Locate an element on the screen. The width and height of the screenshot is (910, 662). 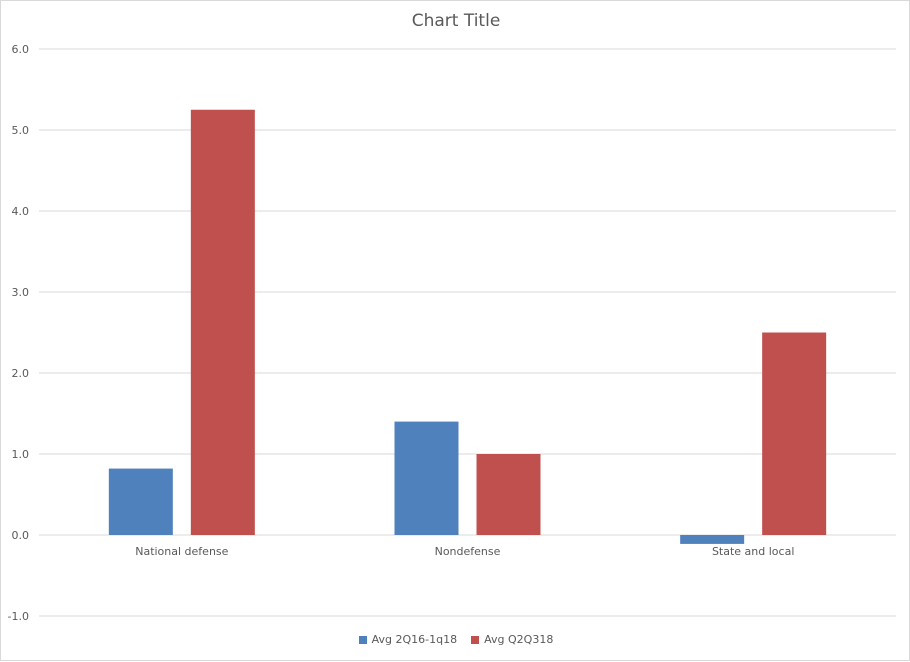
legend-label-series-2: Avg Q2Q318 is located at coordinates (519, 639).